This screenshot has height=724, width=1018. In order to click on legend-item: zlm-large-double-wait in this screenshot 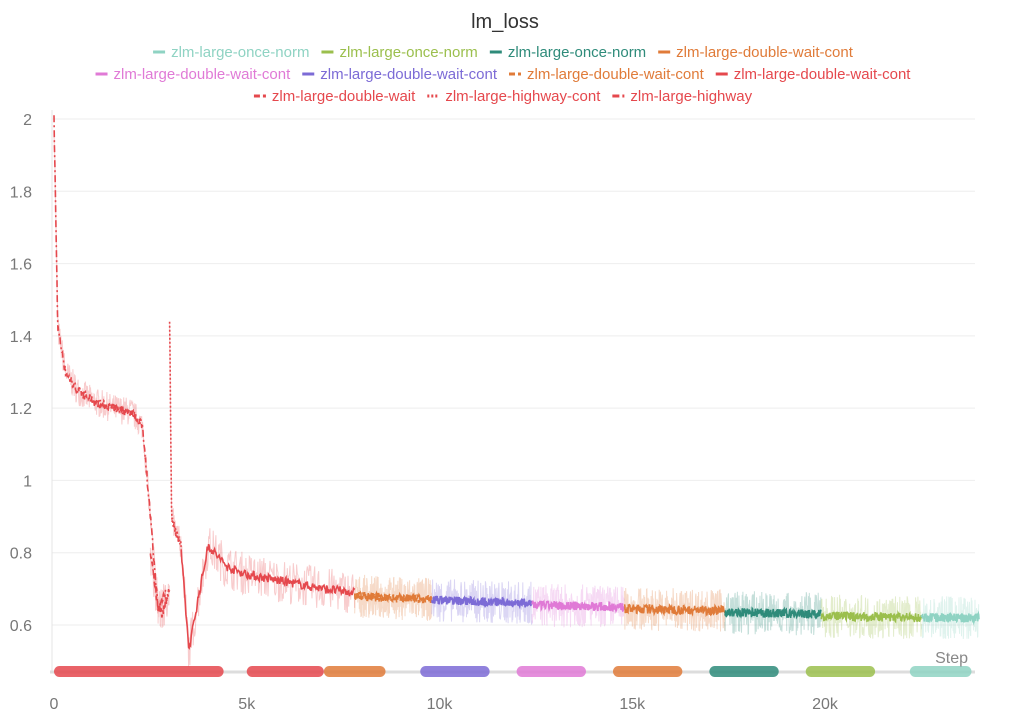, I will do `click(334, 96)`.